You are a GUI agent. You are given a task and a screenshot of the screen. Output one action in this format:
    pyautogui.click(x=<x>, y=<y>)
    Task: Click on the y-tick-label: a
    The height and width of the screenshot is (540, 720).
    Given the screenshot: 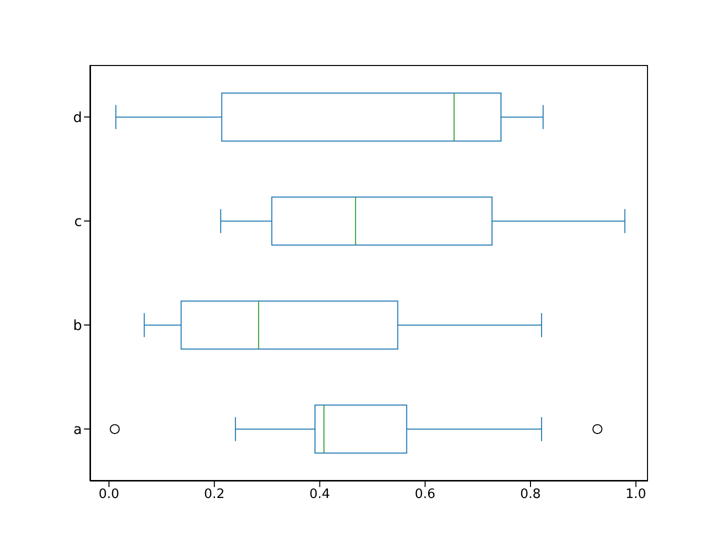 What is the action you would take?
    pyautogui.click(x=77, y=430)
    